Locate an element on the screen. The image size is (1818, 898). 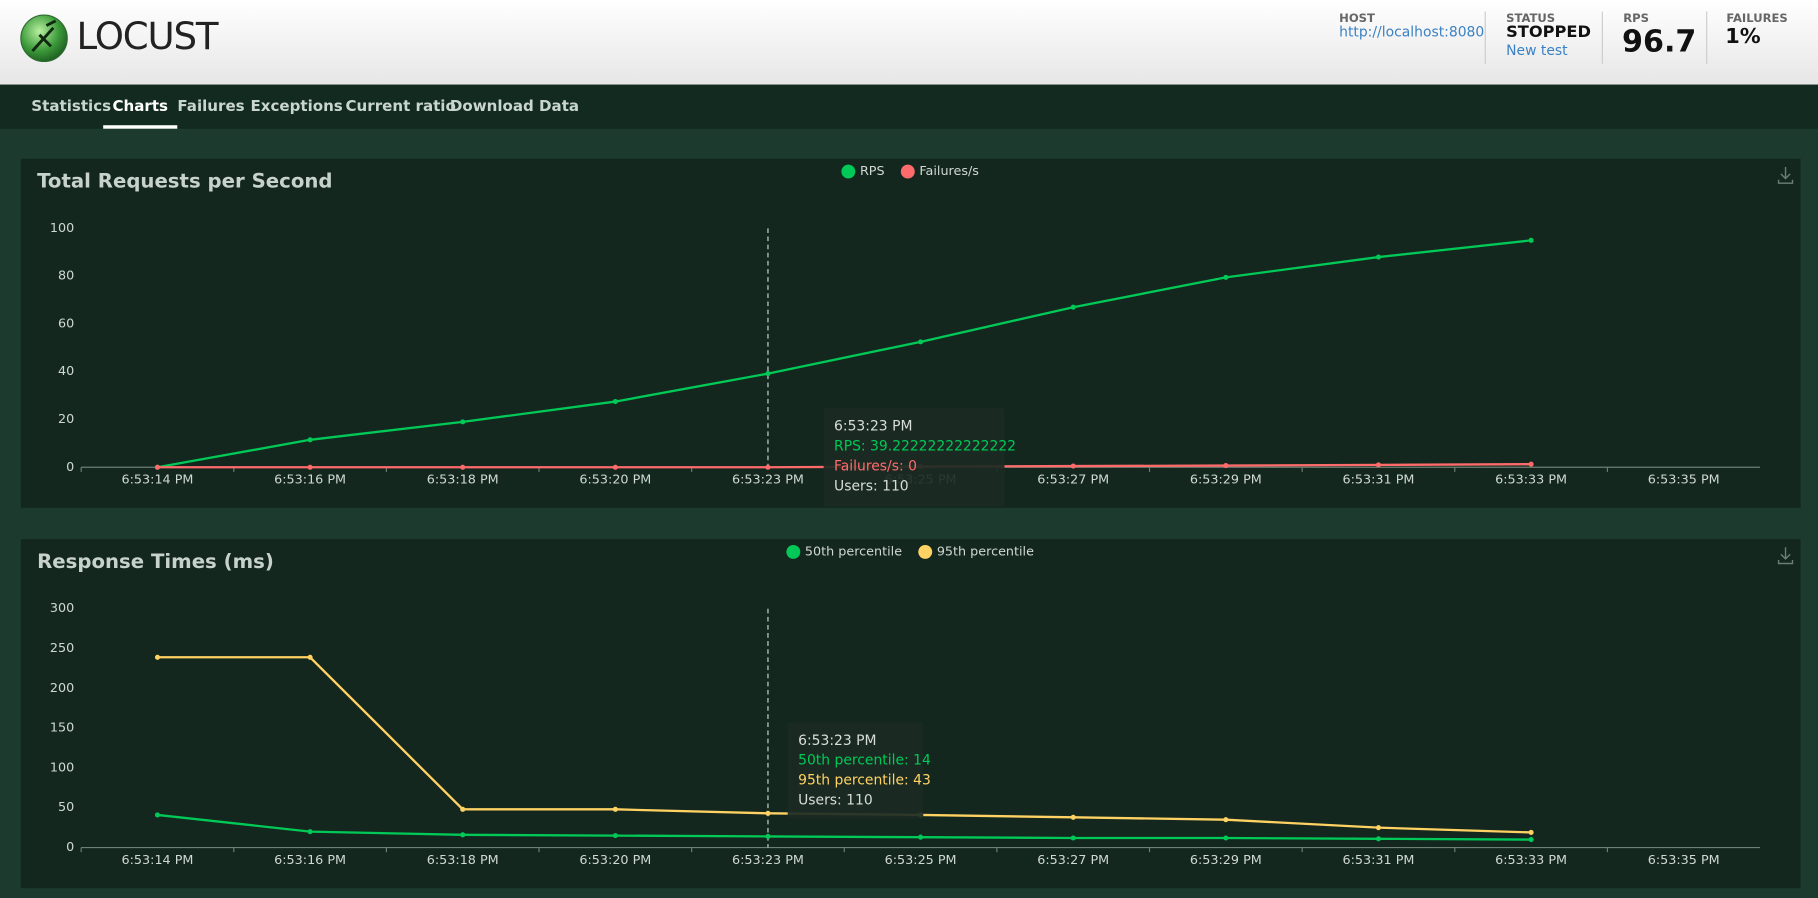
rps-value: 96.7 is located at coordinates (1659, 41).